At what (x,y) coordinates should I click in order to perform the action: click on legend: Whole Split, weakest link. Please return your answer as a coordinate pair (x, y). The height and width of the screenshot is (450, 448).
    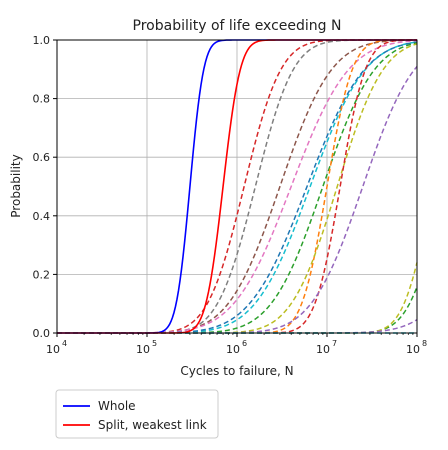
    Looking at the image, I should click on (137, 414).